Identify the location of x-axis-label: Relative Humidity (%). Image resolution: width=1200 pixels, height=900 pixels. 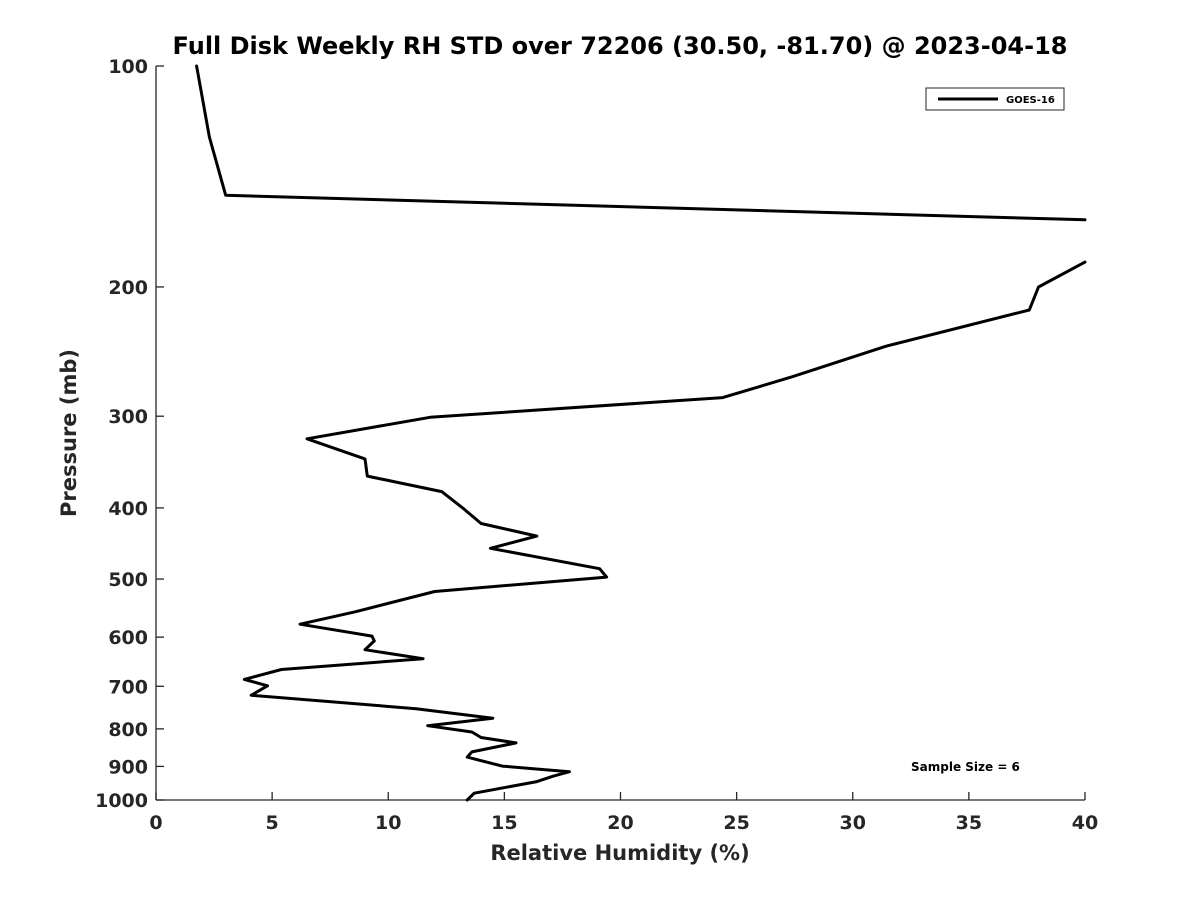
(619, 853).